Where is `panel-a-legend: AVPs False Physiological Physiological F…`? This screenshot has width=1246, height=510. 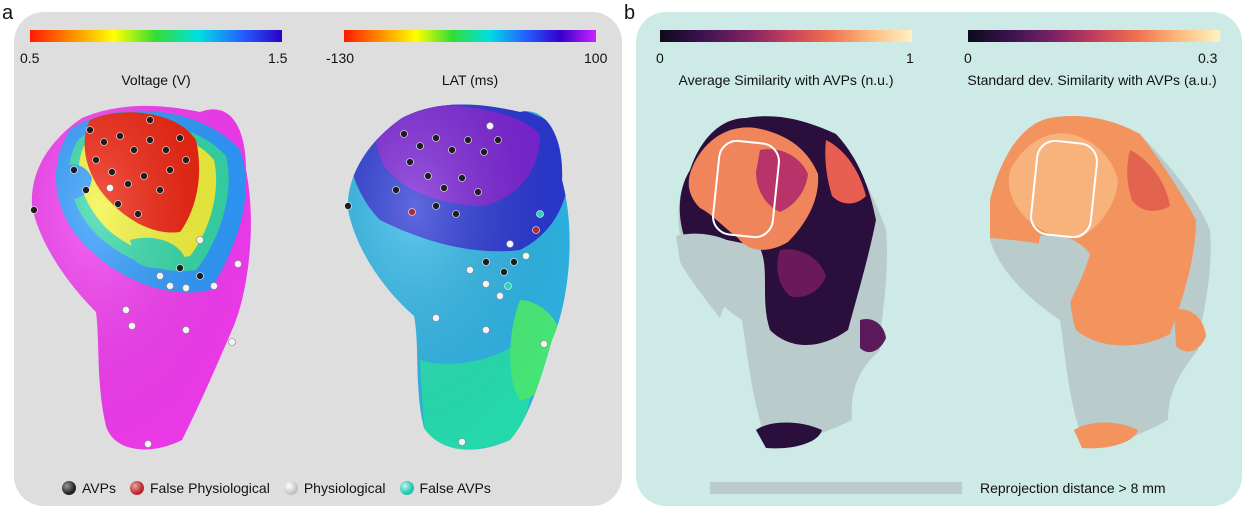
panel-a-legend: AVPs False Physiological Physiological F… is located at coordinates (283, 488).